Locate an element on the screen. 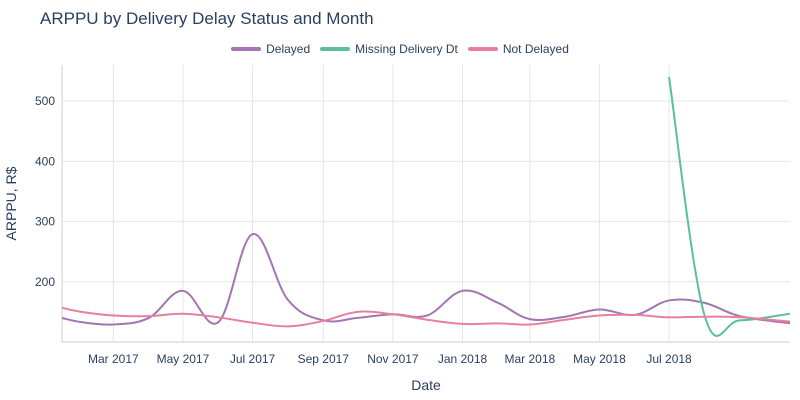 The image size is (800, 400). x-axis-title: Date is located at coordinates (426, 385).